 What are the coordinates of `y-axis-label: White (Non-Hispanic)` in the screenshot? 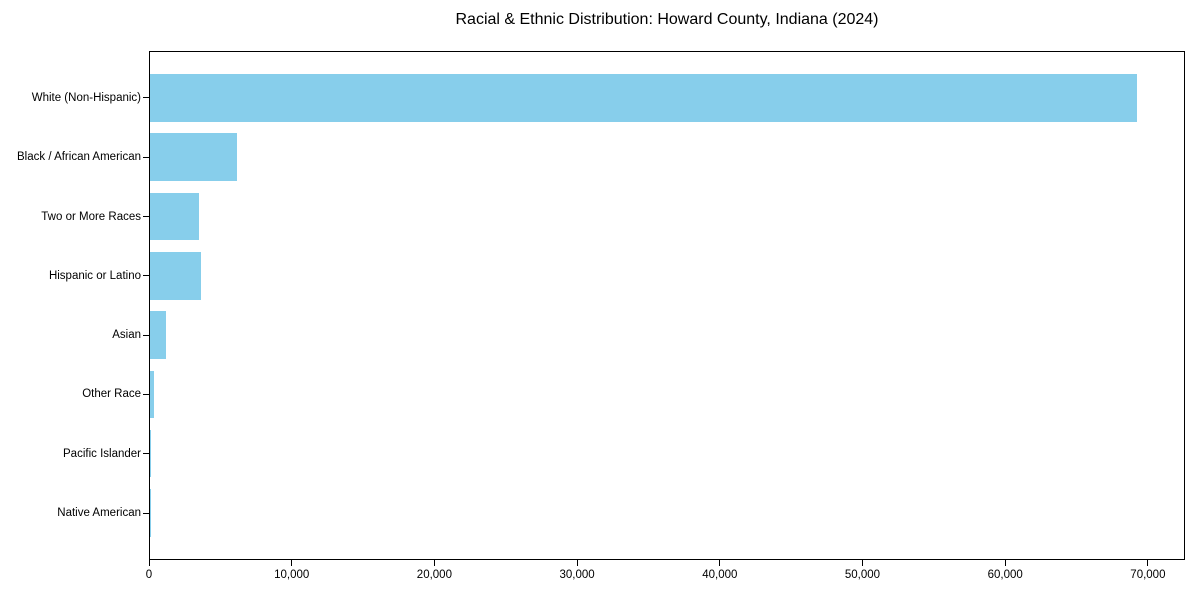 It's located at (86, 97).